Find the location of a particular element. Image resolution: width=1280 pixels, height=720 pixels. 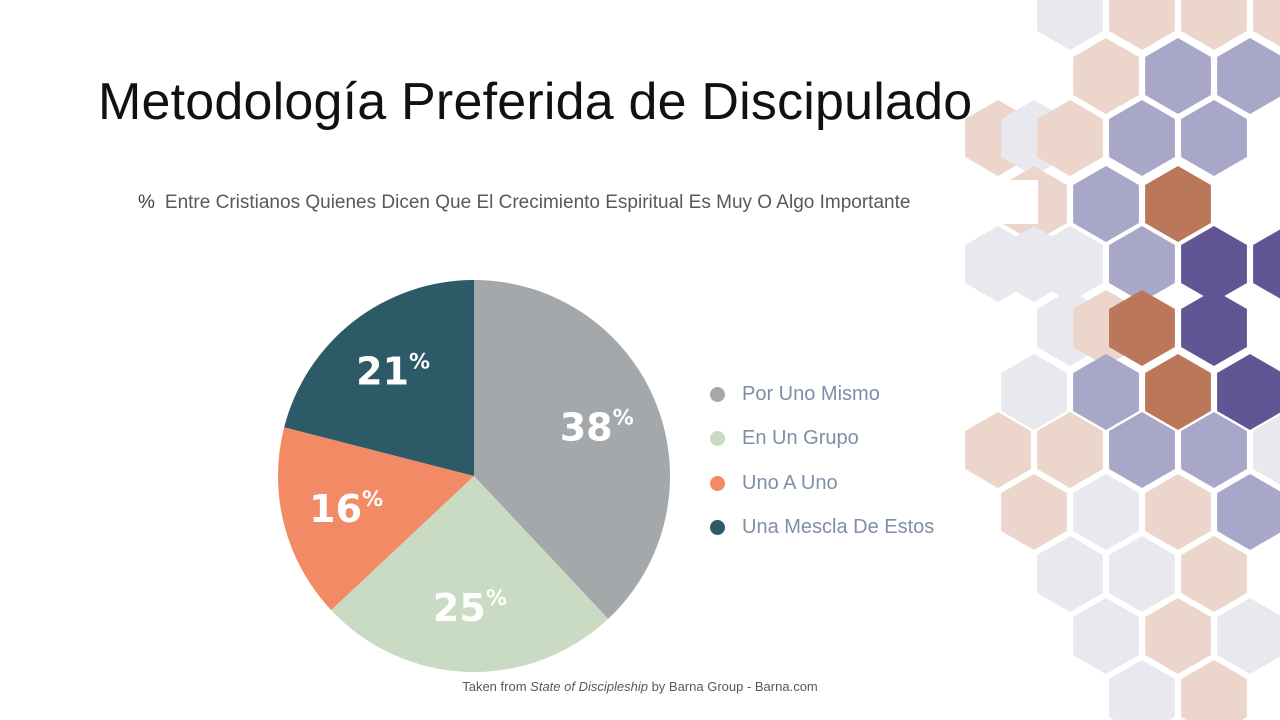

source-book-title: State of Discipleship is located at coordinates (589, 686).